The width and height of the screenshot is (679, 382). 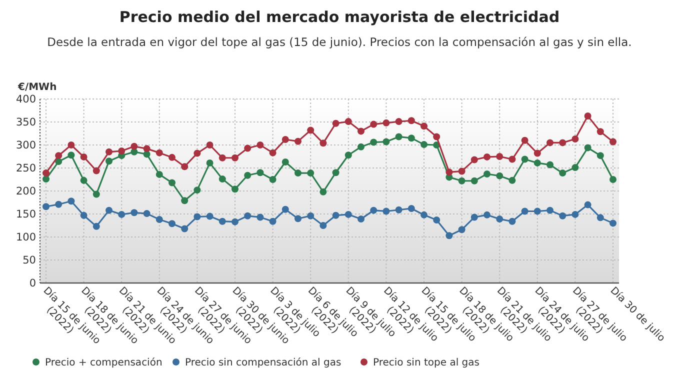 I want to click on y-tick-label: 250, so click(x=26, y=168).